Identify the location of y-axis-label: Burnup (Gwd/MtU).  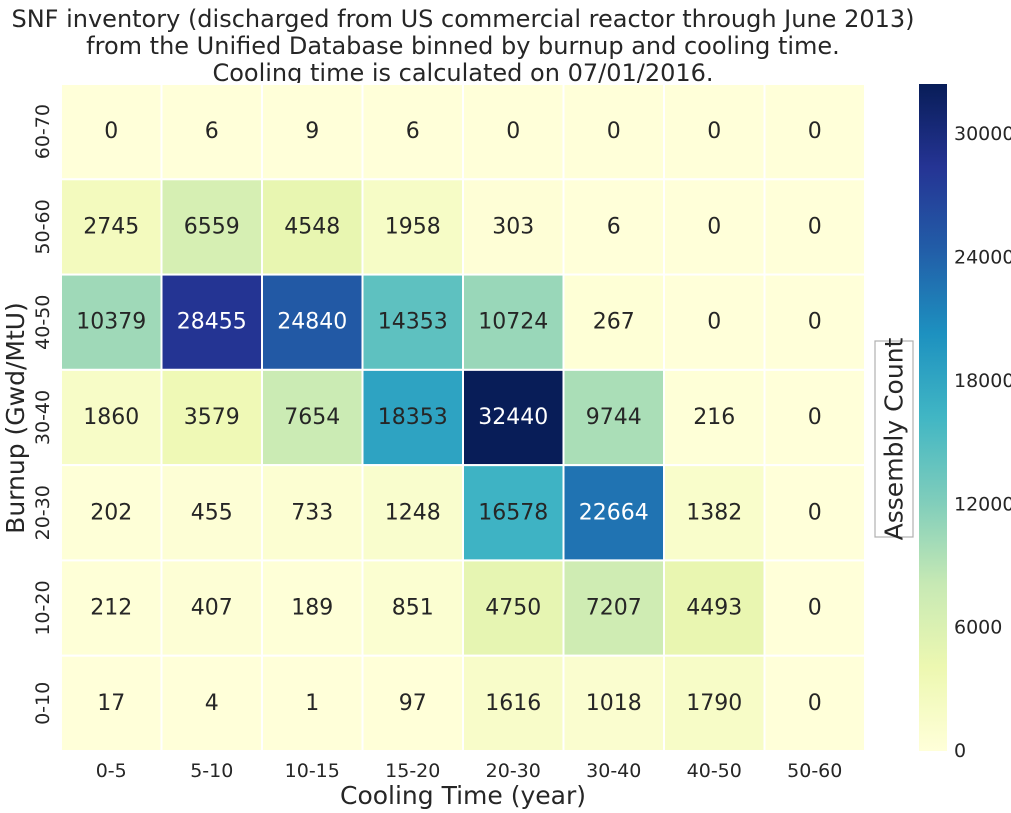
(15, 418).